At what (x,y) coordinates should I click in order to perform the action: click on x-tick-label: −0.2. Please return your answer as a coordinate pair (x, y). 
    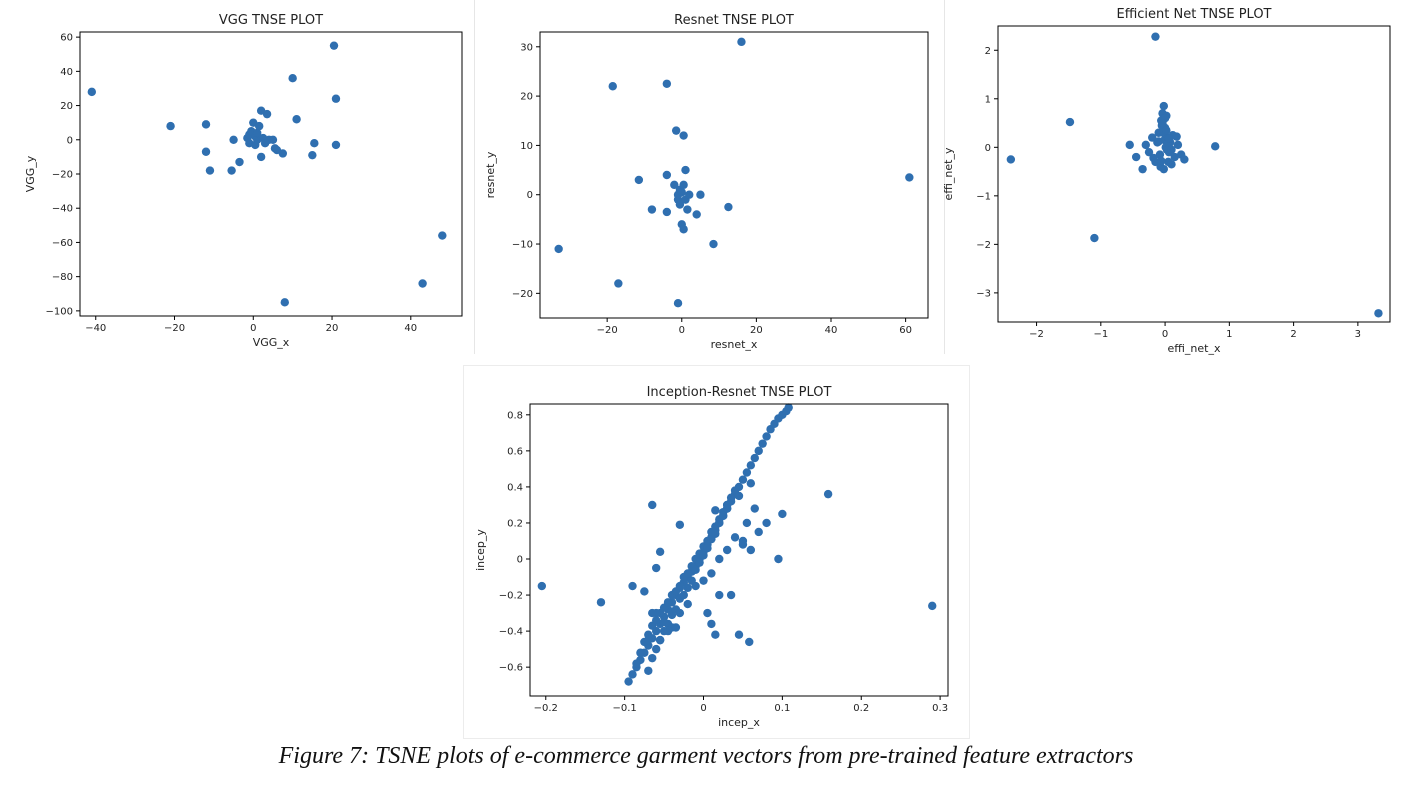
    Looking at the image, I should click on (546, 708).